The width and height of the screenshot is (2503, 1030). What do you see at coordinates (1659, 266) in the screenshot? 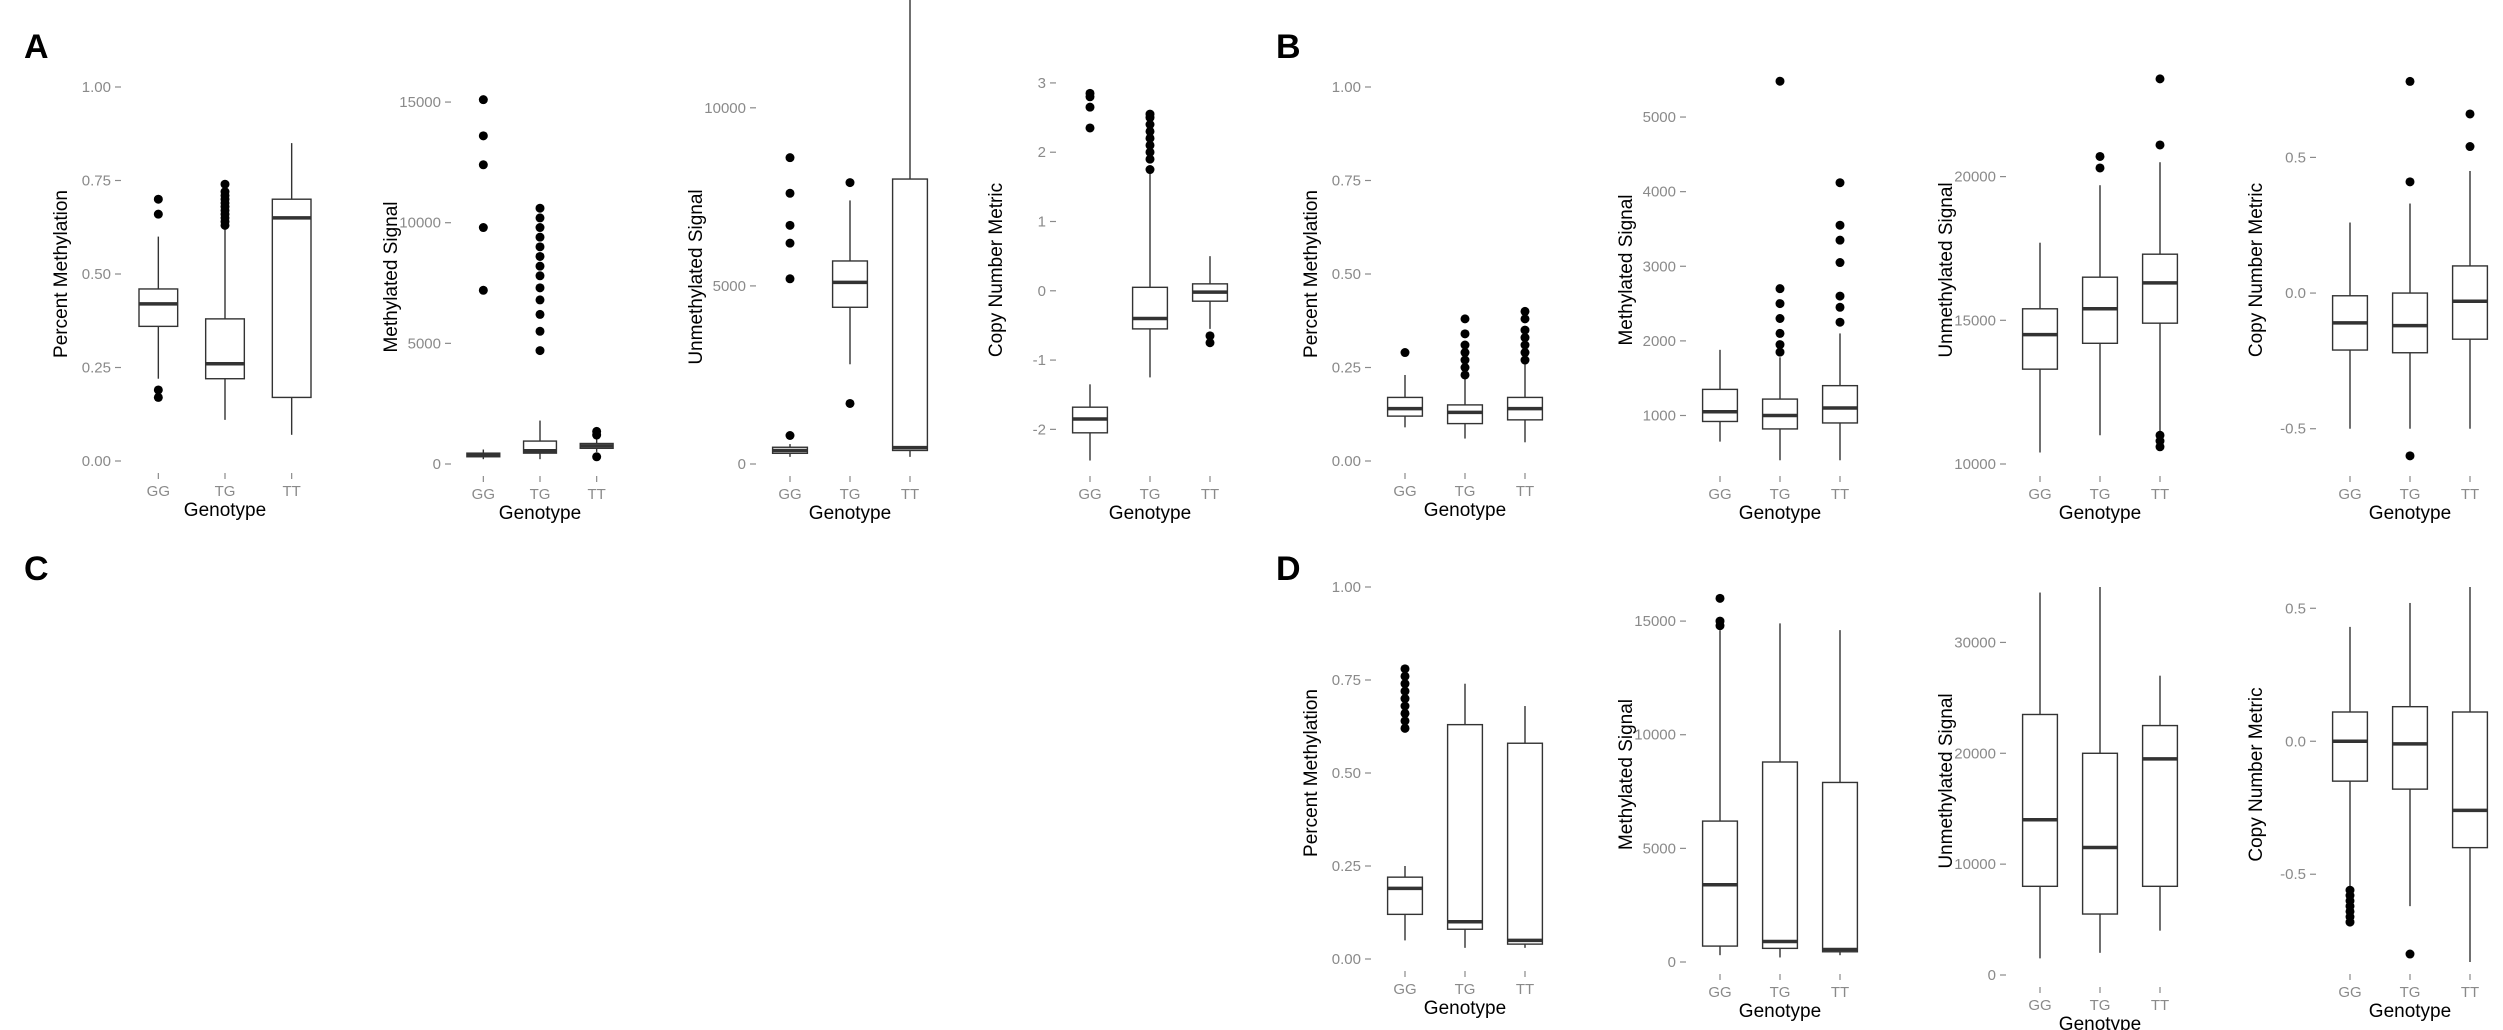
I see `y-tick-label: 3000` at bounding box center [1659, 266].